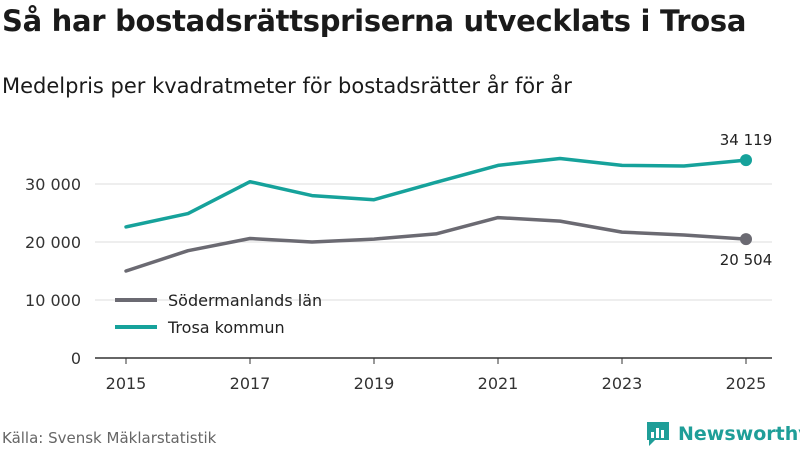 The image size is (800, 450). I want to click on end-point-sodermanland, so click(746, 239).